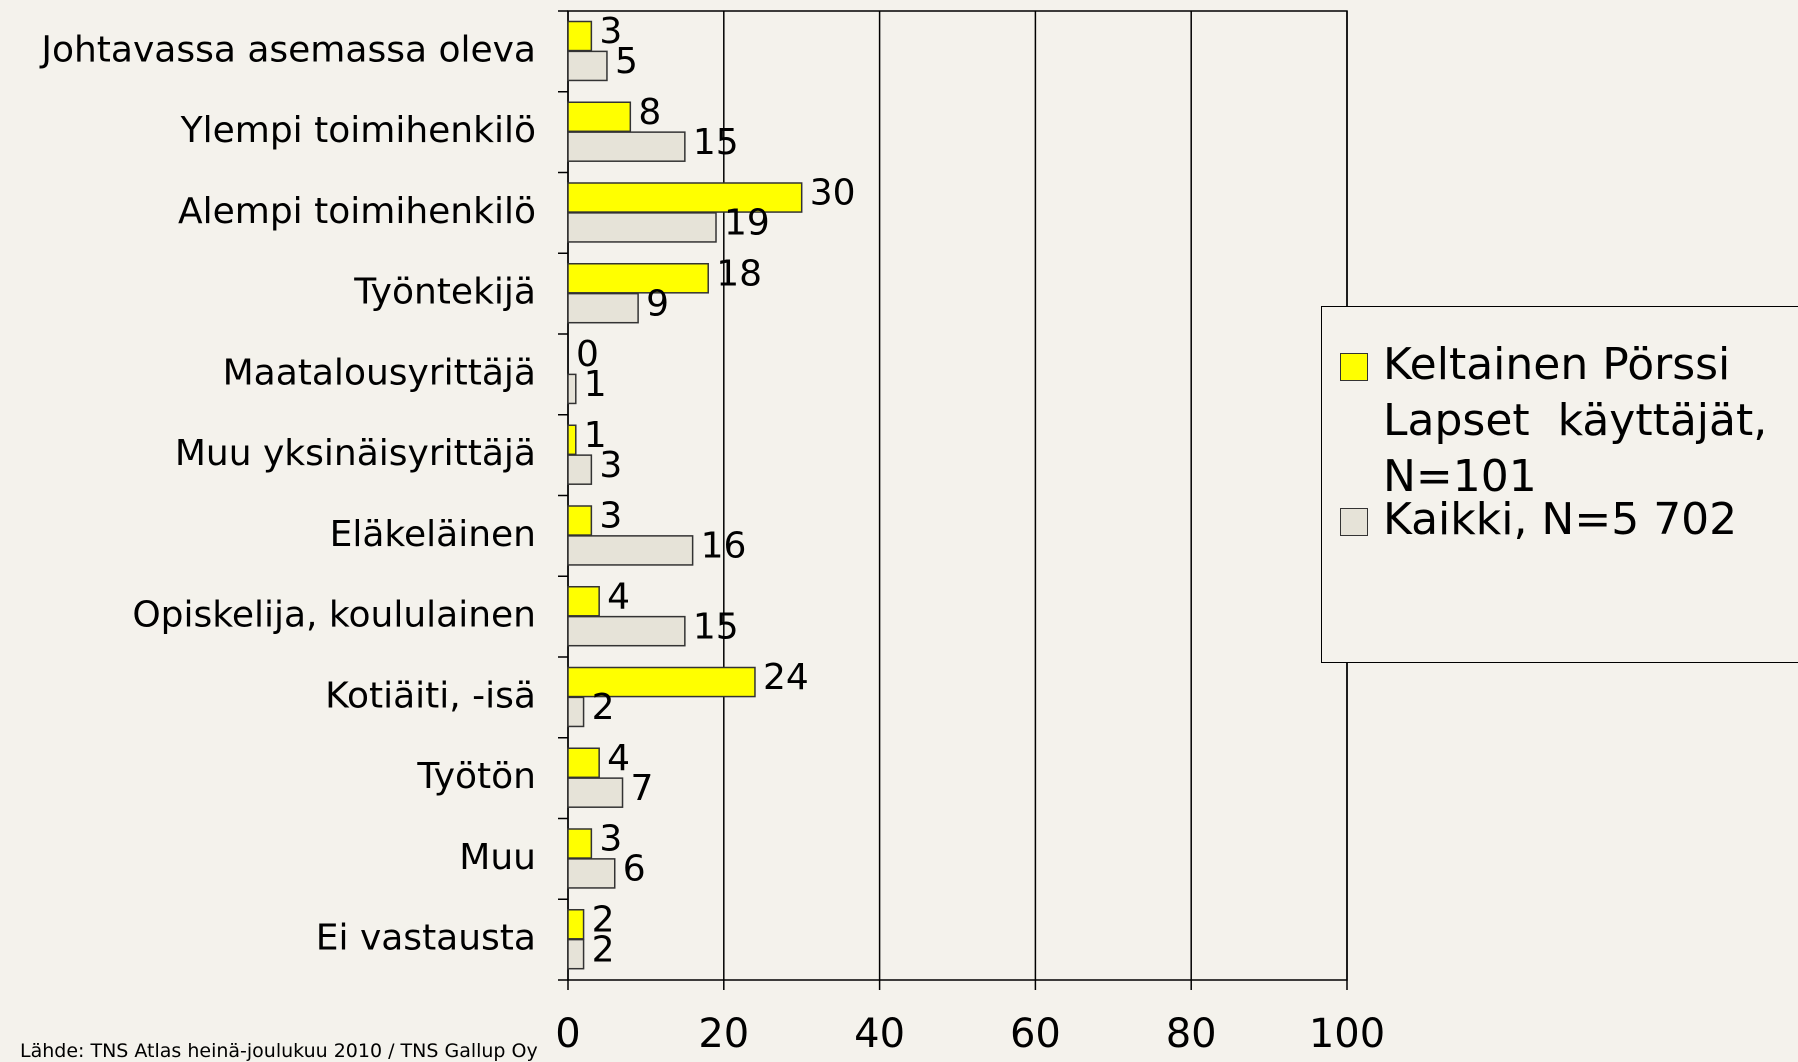  I want to click on value-label: 7, so click(642, 788).